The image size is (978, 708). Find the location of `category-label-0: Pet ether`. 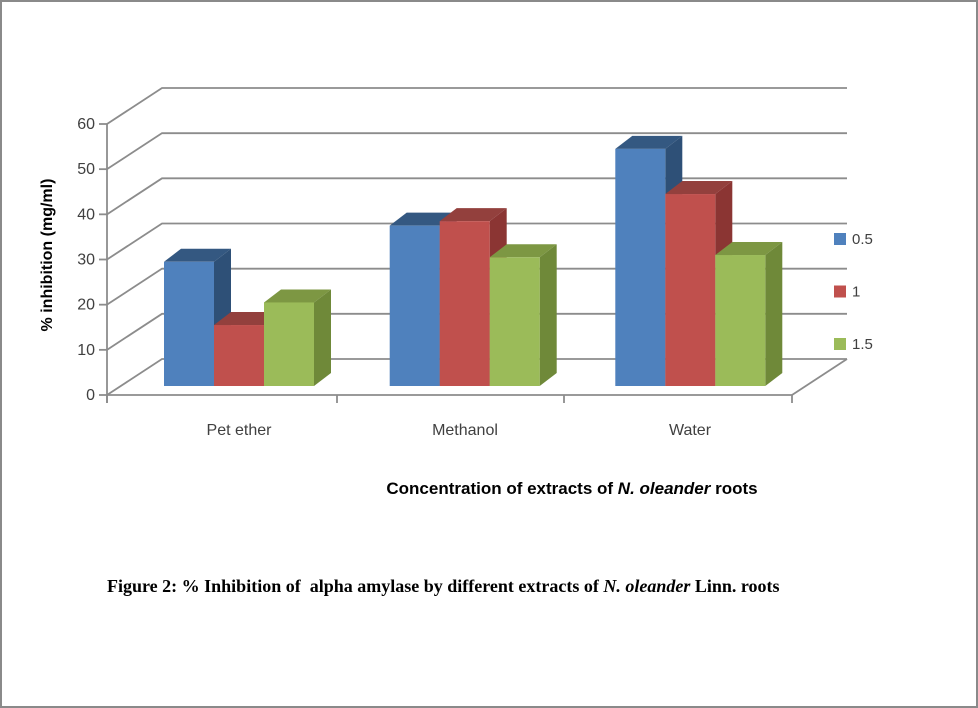

category-label-0: Pet ether is located at coordinates (240, 430).